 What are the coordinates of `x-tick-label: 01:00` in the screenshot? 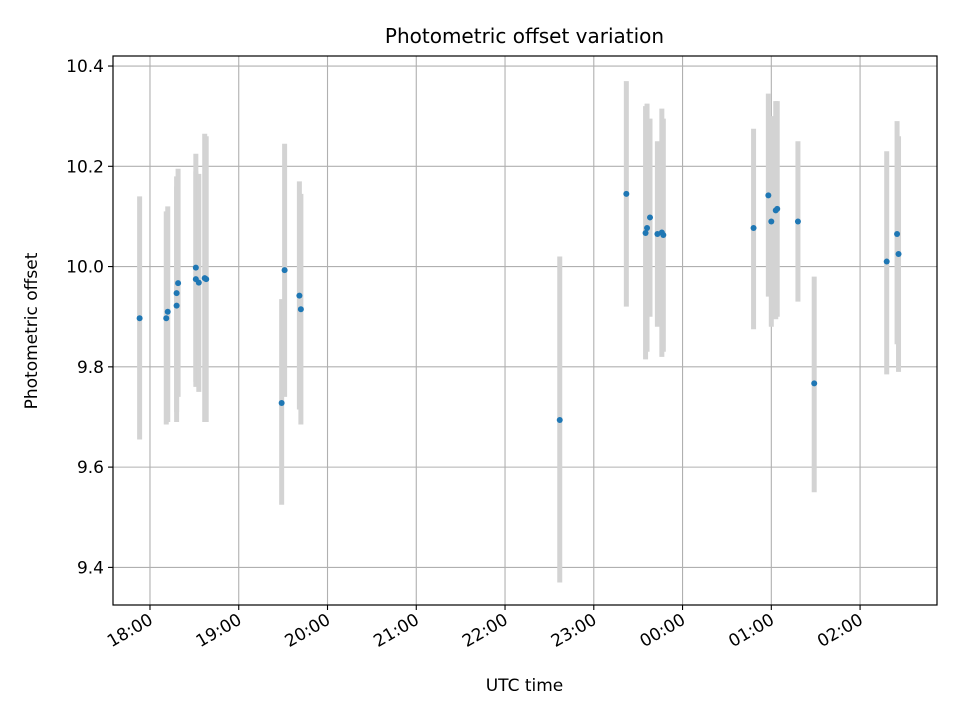 It's located at (751, 631).